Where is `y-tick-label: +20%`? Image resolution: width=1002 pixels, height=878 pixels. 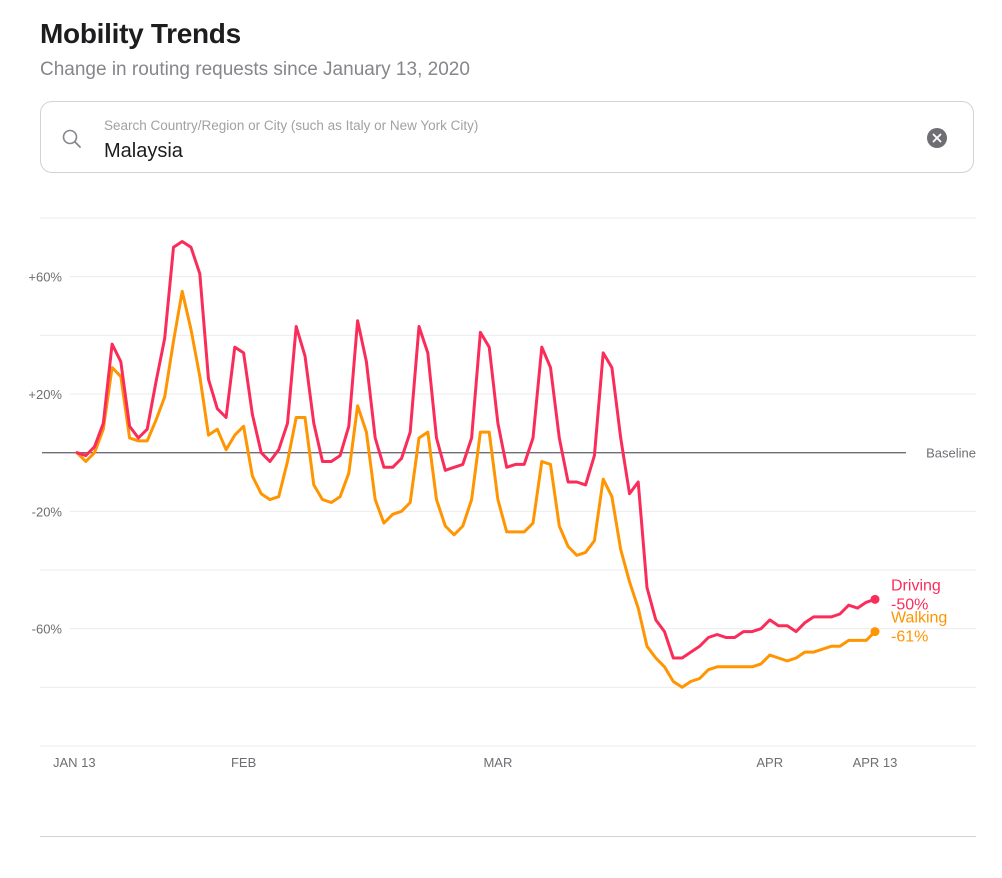
y-tick-label: +20% is located at coordinates (45, 394).